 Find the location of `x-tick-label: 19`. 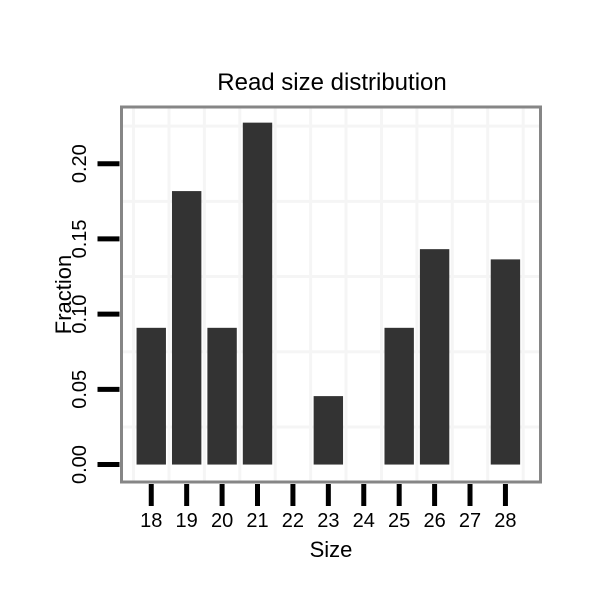

x-tick-label: 19 is located at coordinates (187, 521).